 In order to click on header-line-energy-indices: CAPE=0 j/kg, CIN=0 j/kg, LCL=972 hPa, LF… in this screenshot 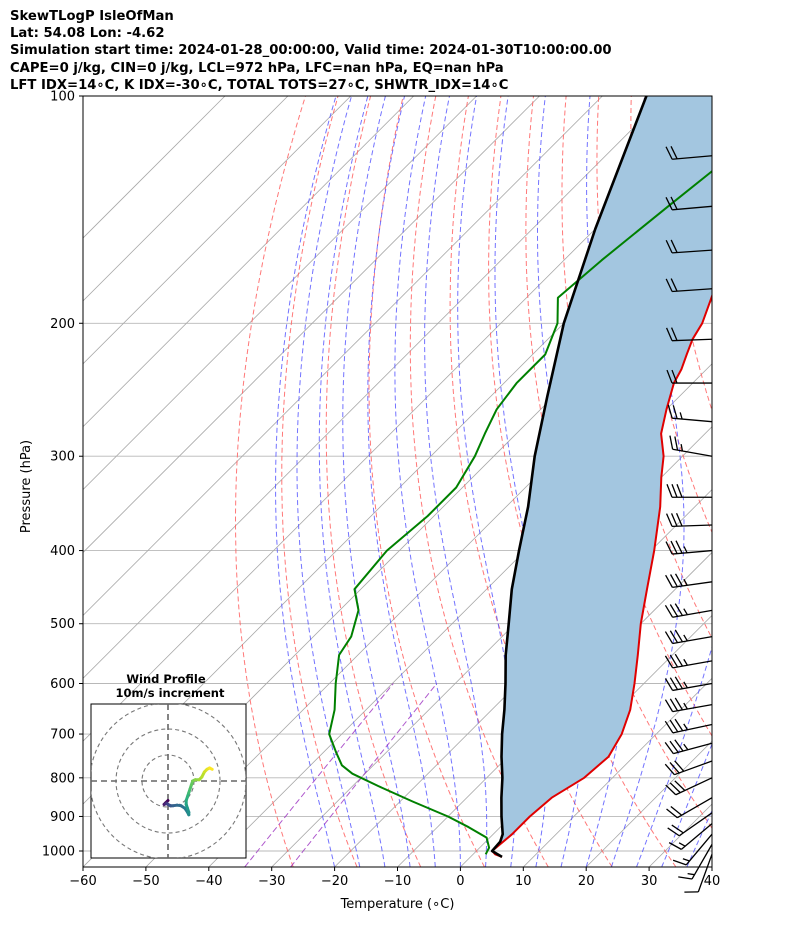, I will do `click(257, 68)`.